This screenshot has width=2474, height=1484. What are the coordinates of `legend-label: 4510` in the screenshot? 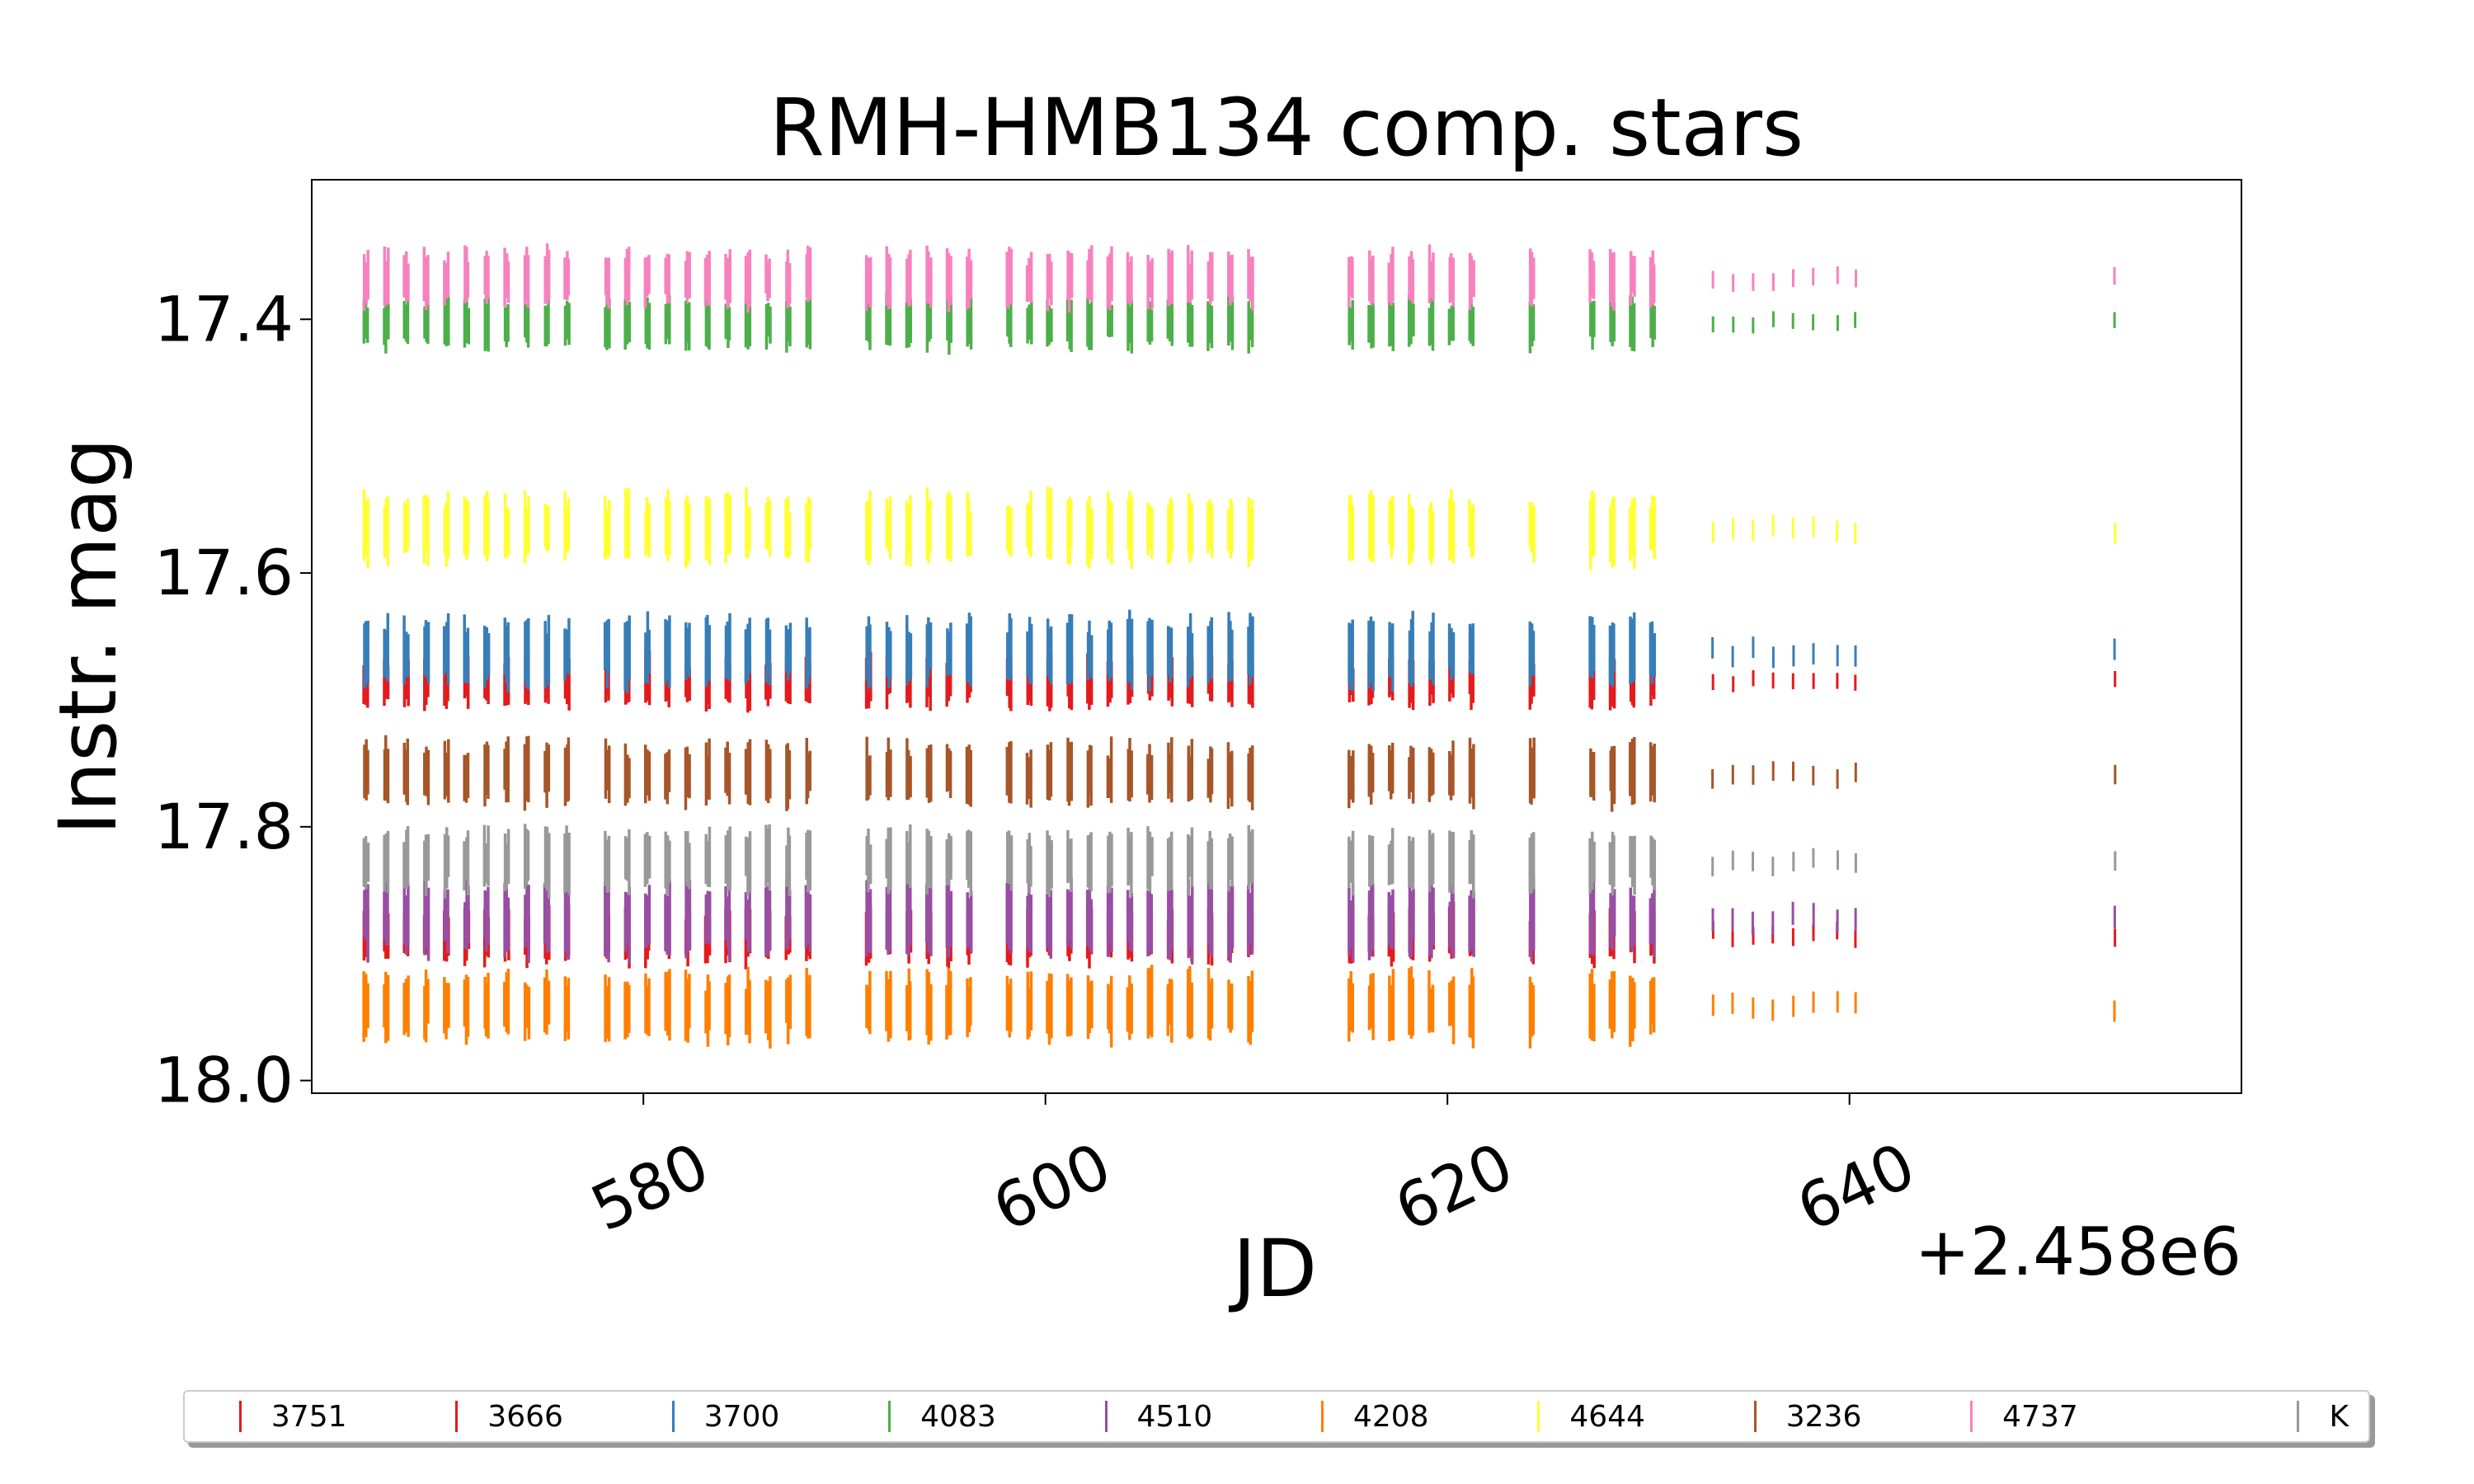 It's located at (1174, 1416).